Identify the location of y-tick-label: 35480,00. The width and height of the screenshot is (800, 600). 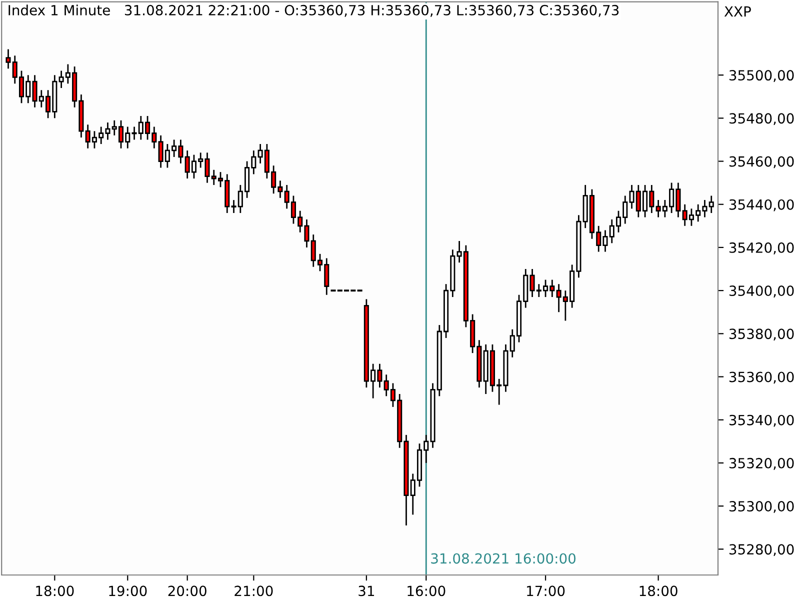
(761, 119).